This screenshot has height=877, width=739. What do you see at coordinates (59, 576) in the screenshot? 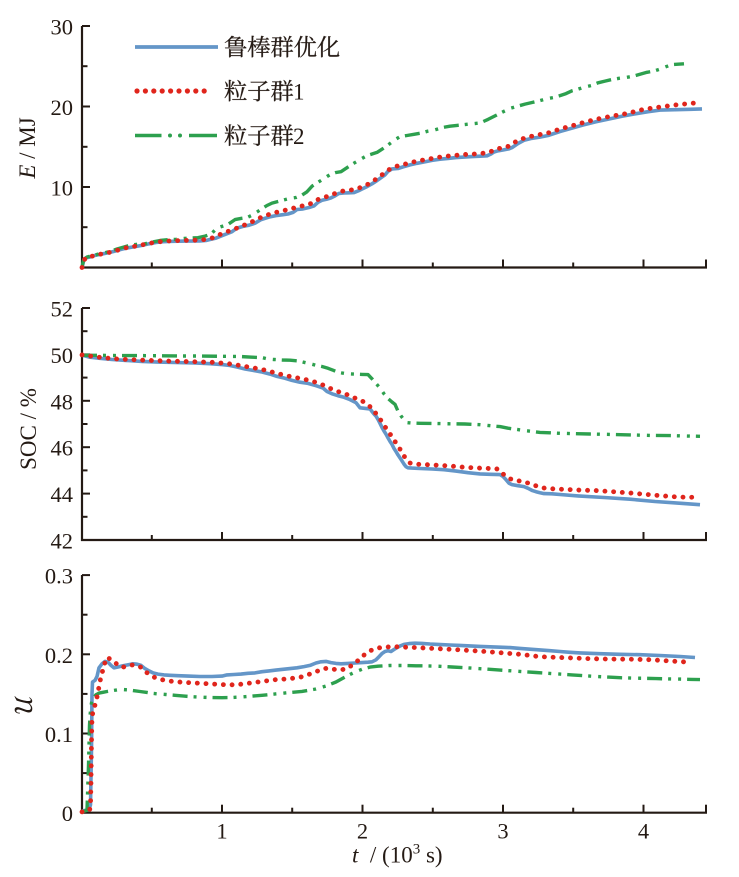
I see `svg-text: 0.3` at bounding box center [59, 576].